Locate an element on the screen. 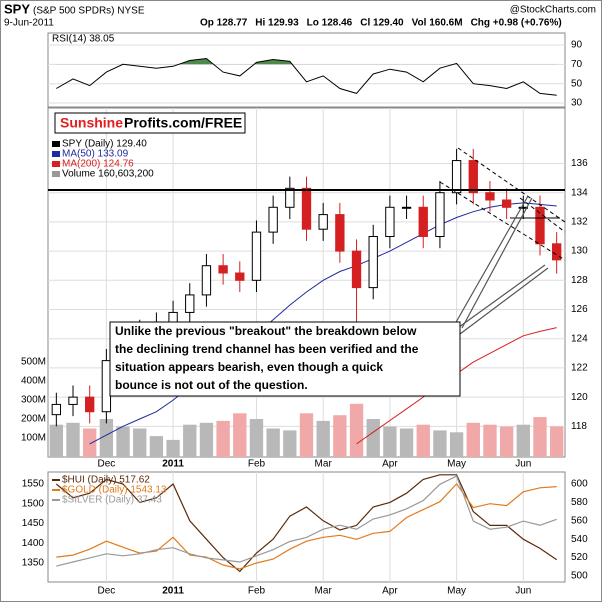 This screenshot has height=602, width=602. tick-label: 1500 is located at coordinates (33, 503).